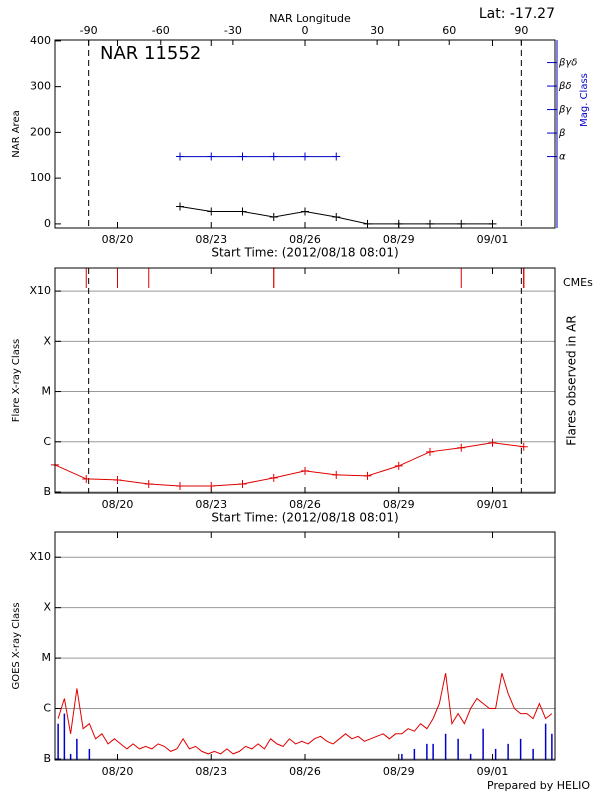  I want to click on y-axis-label: GOES X-ray Class, so click(16, 645).